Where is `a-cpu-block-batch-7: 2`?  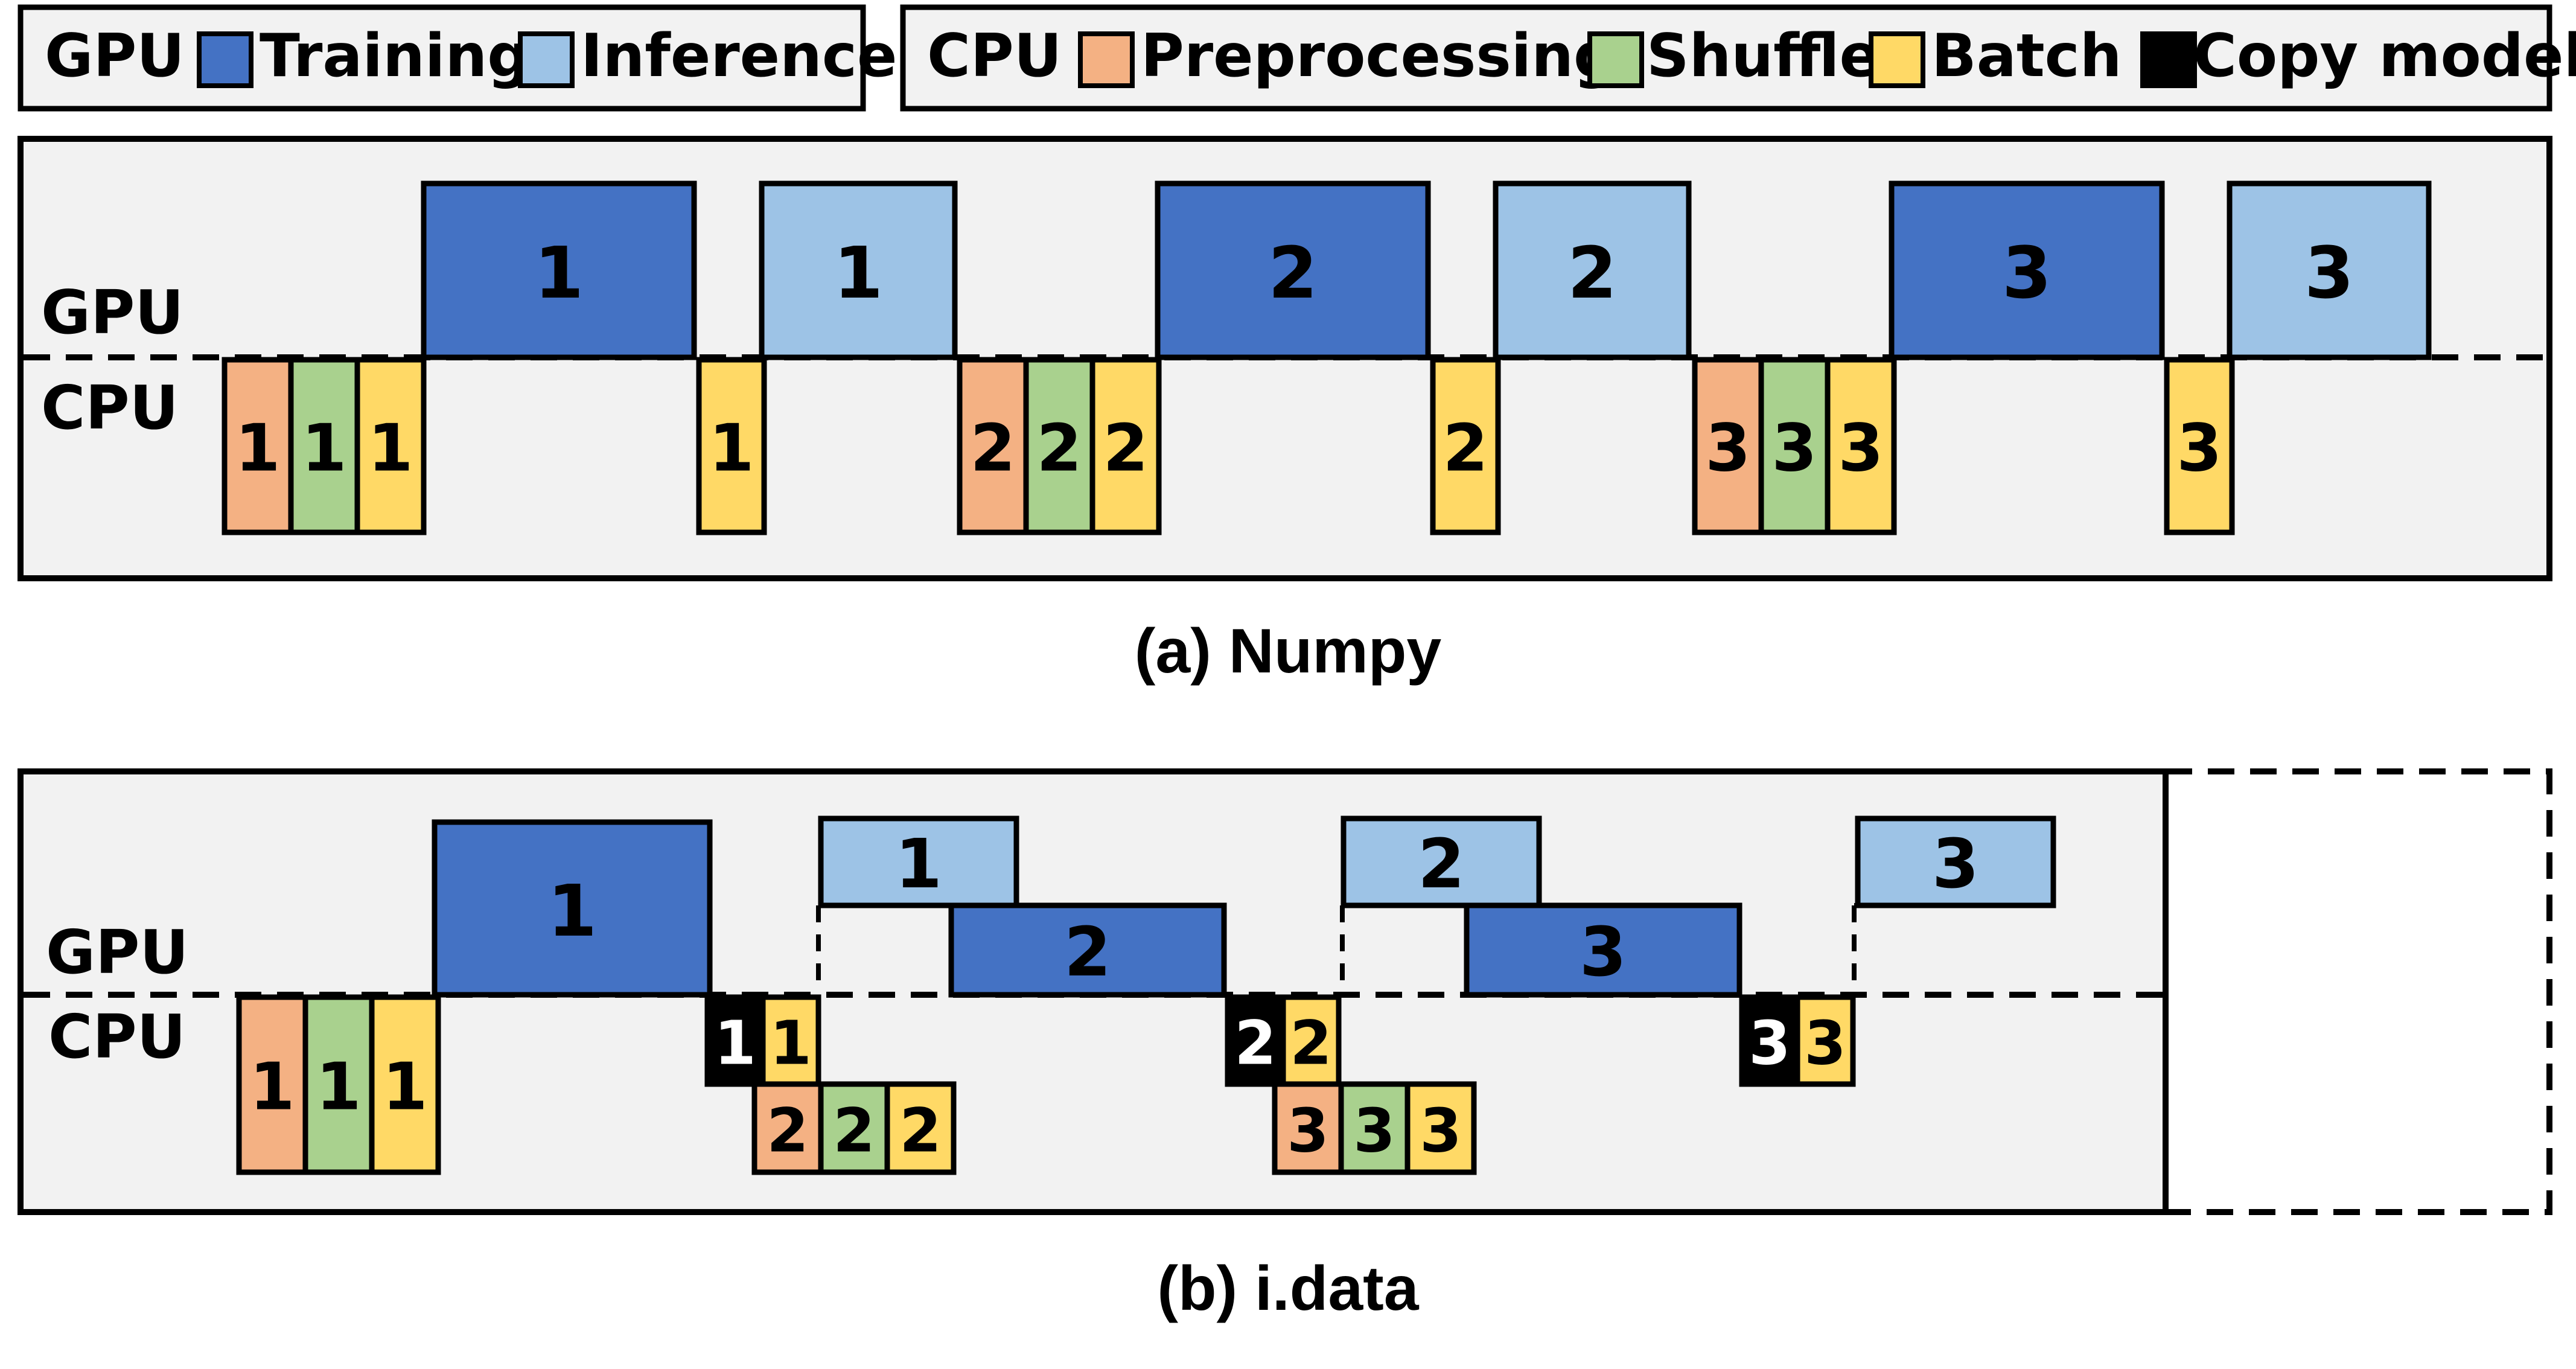 a-cpu-block-batch-7: 2 is located at coordinates (1465, 446).